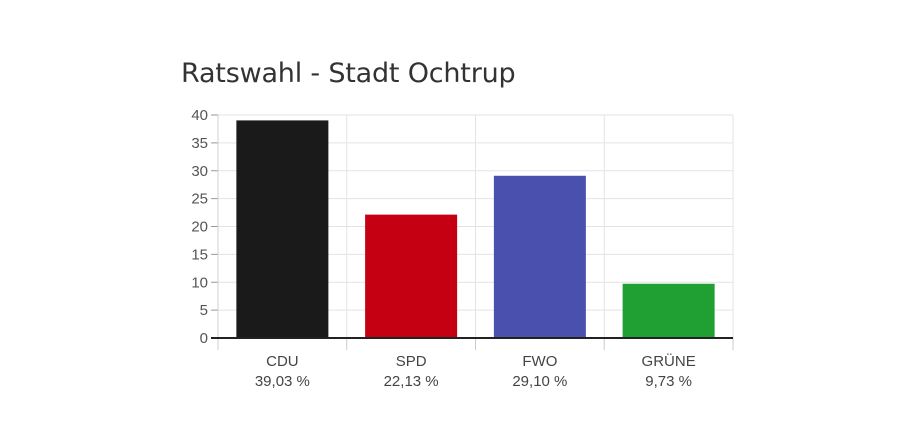  What do you see at coordinates (204, 310) in the screenshot?
I see `y-tick-label: 5` at bounding box center [204, 310].